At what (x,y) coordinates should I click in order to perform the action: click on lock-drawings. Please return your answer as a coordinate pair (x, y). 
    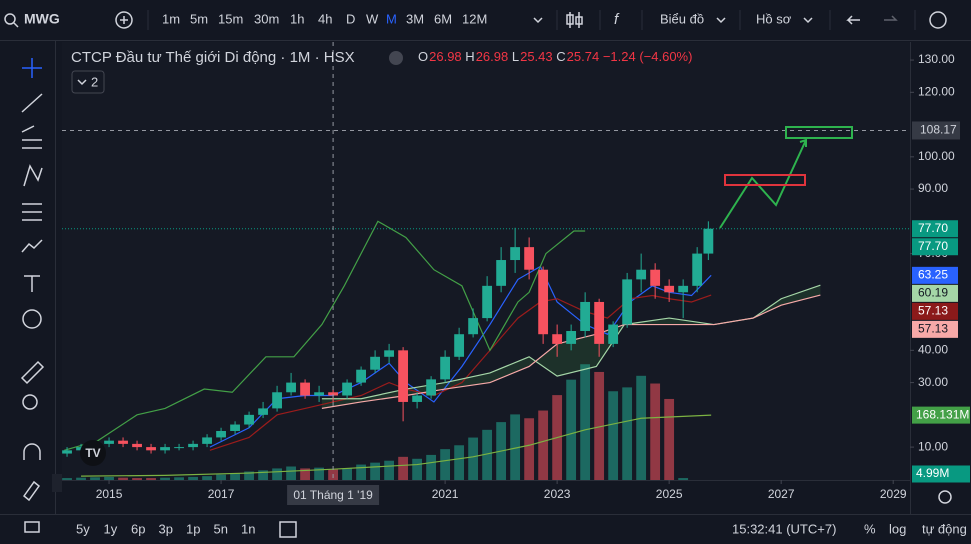
    Looking at the image, I should click on (31, 491).